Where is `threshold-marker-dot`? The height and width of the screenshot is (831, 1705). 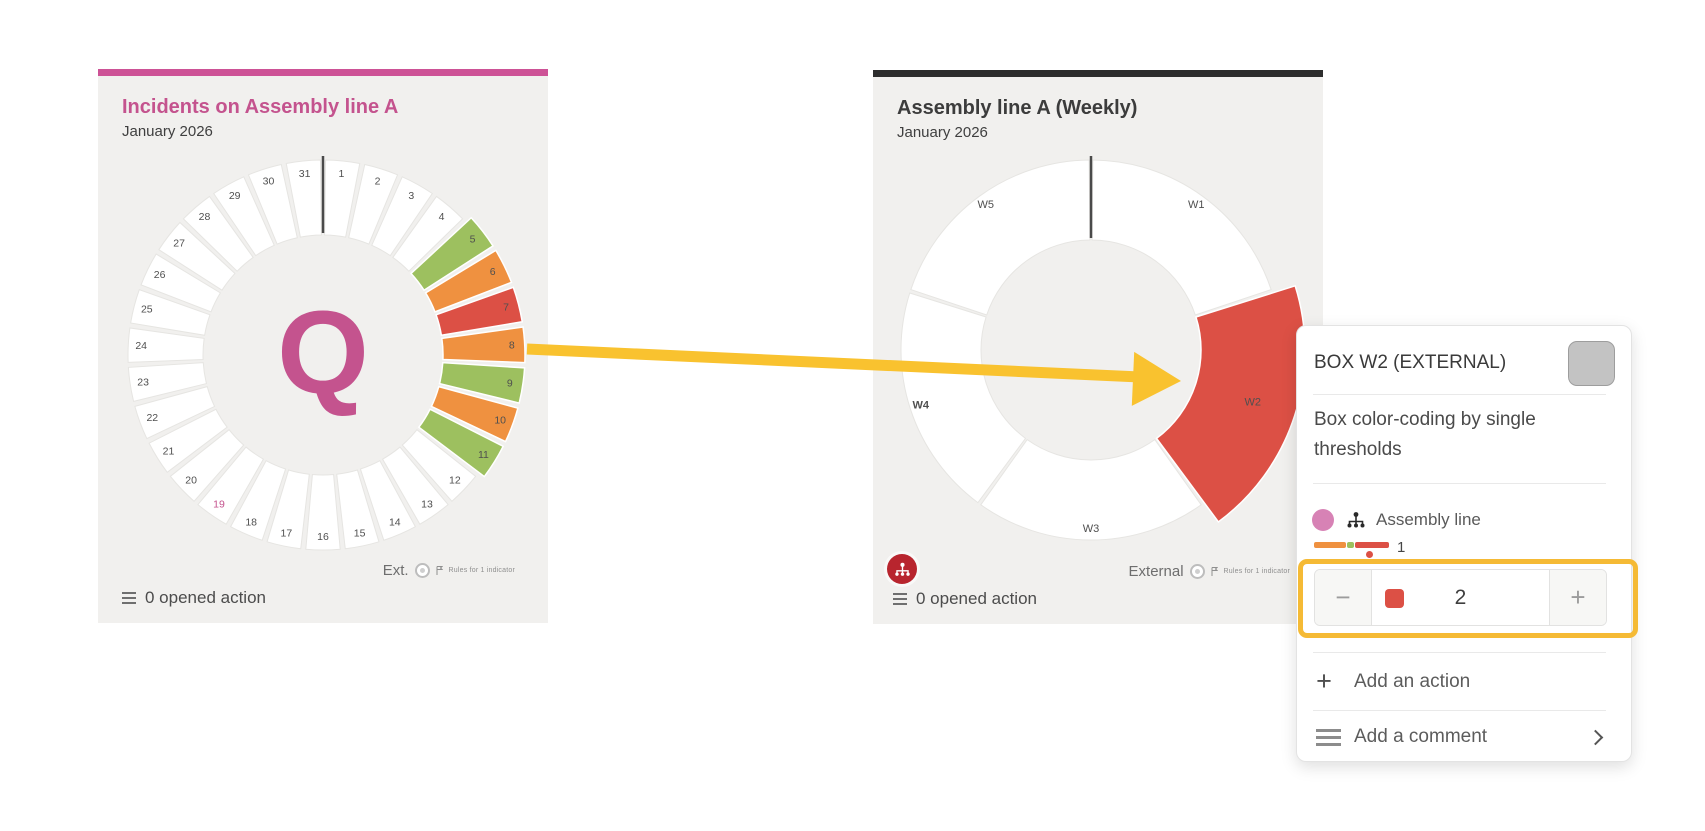
threshold-marker-dot is located at coordinates (1369, 554).